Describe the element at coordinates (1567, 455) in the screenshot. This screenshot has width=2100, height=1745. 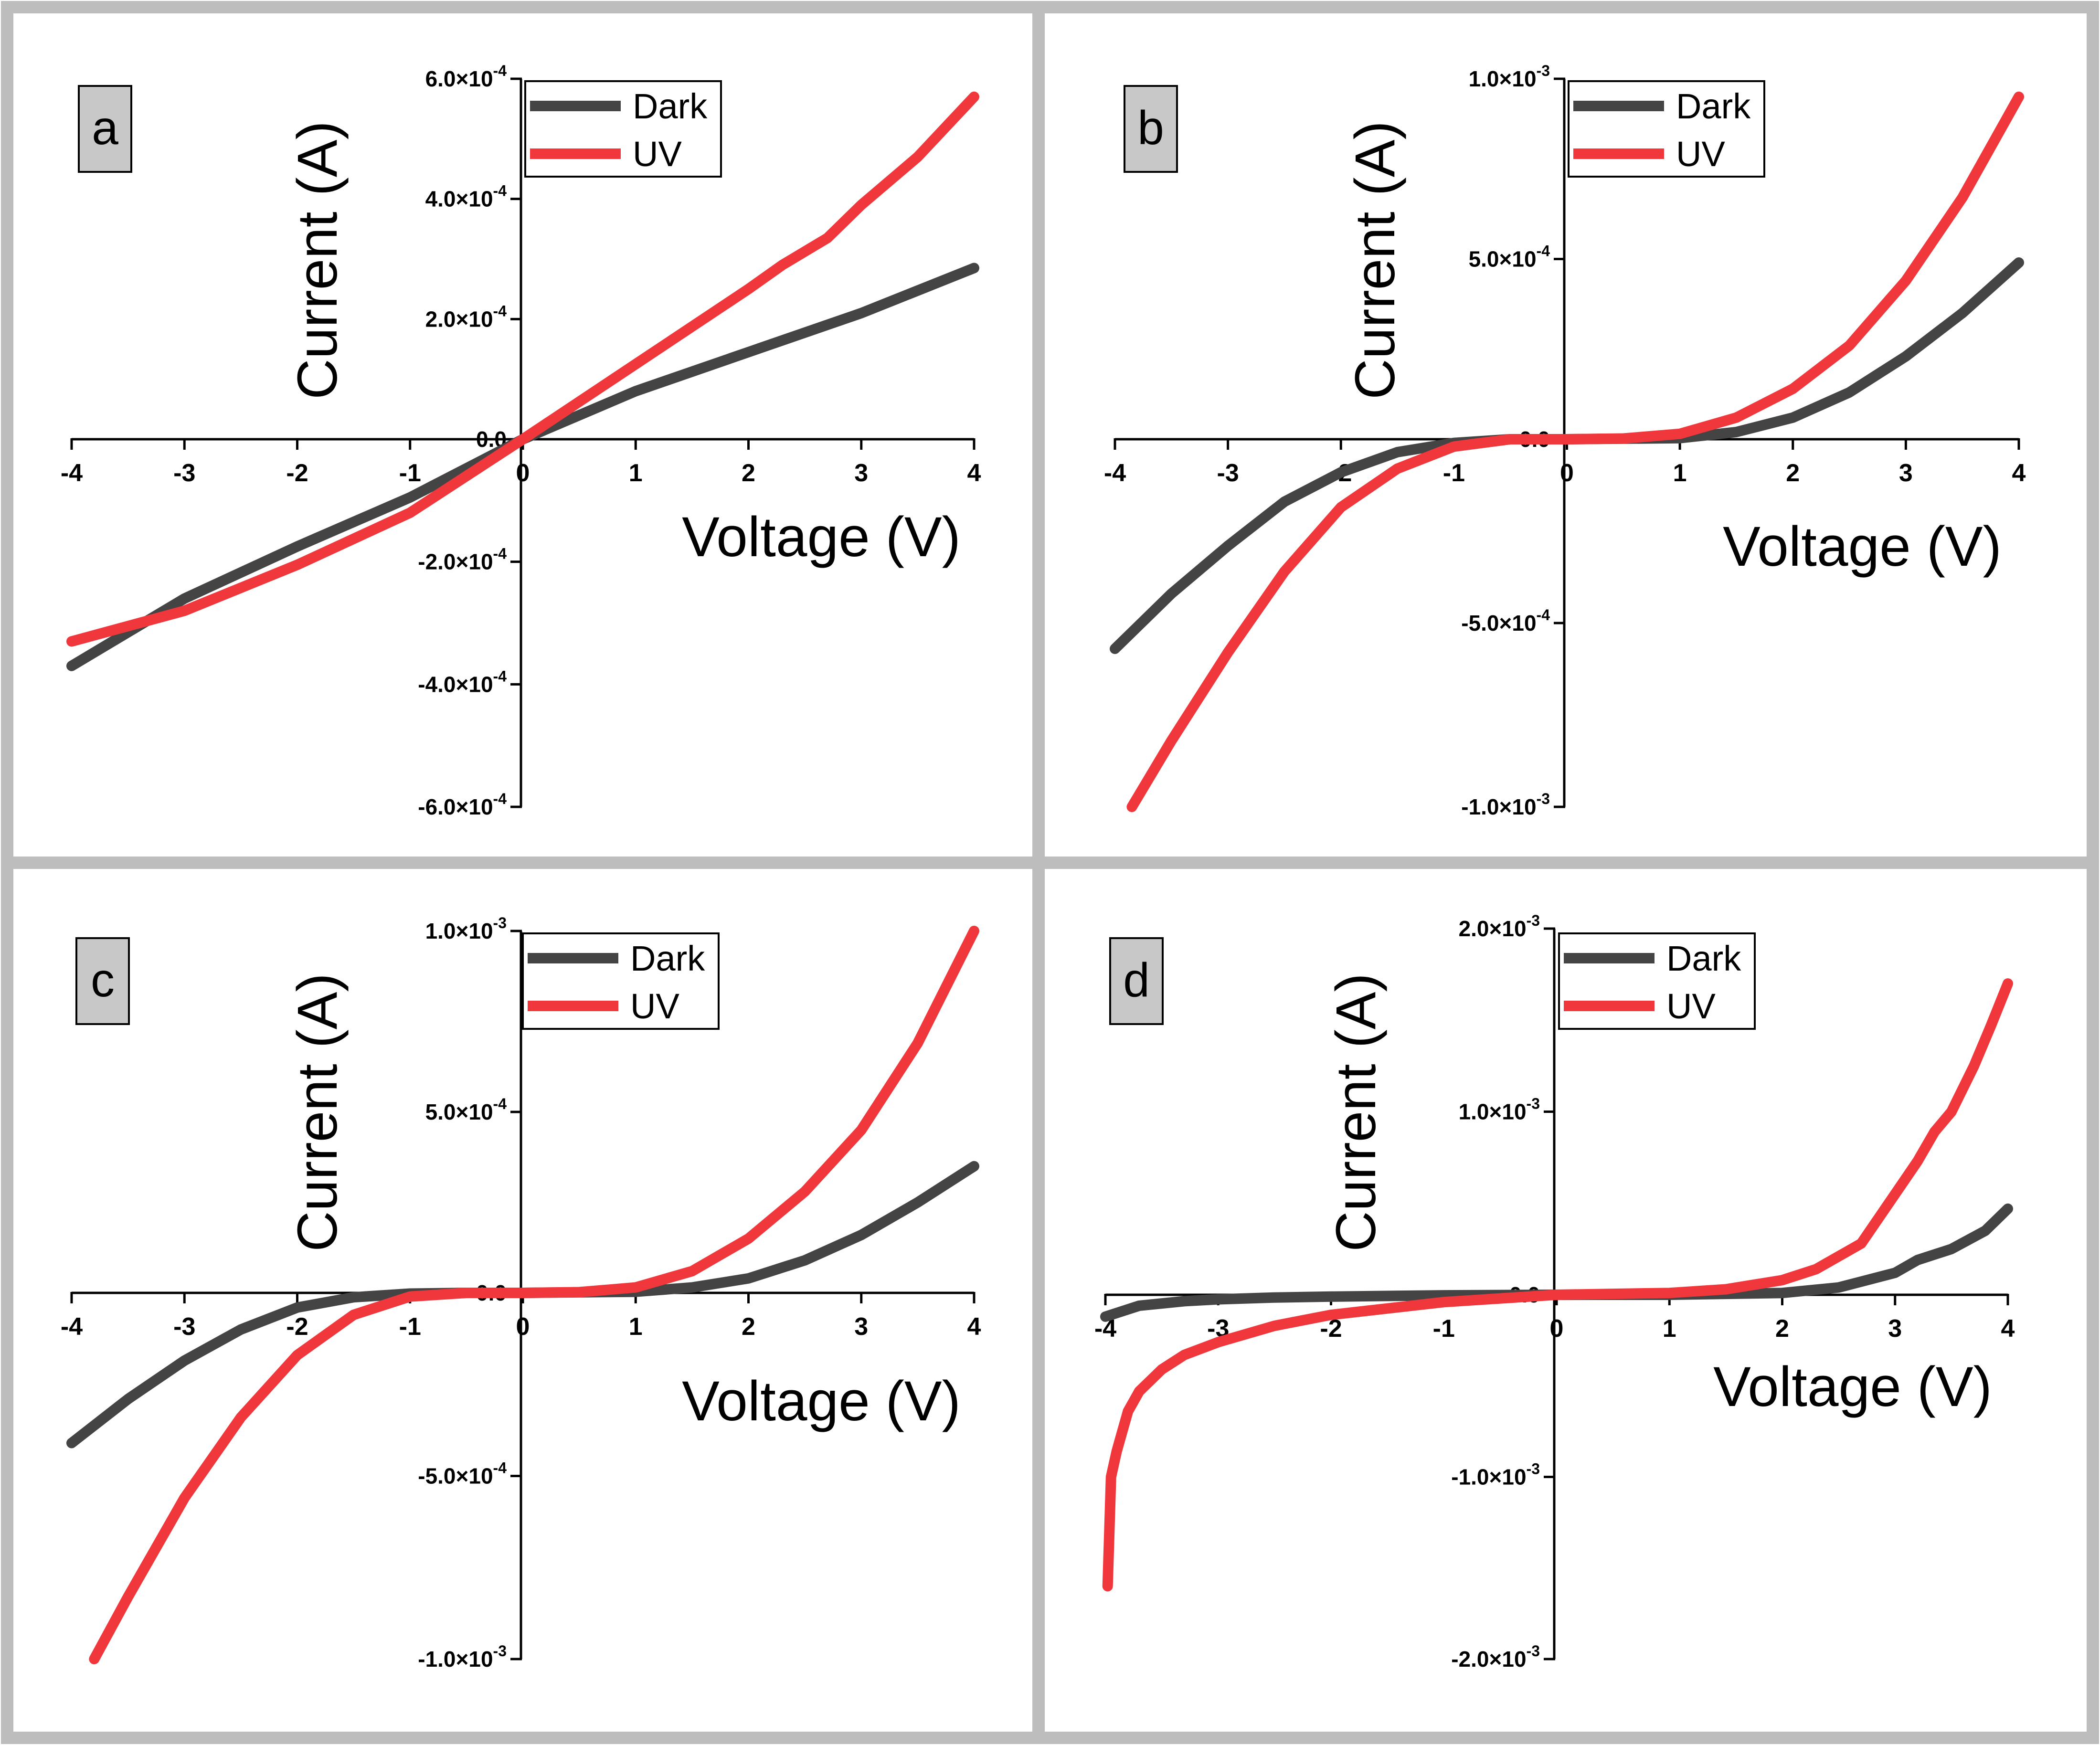
I see `series-line-dark` at that location.